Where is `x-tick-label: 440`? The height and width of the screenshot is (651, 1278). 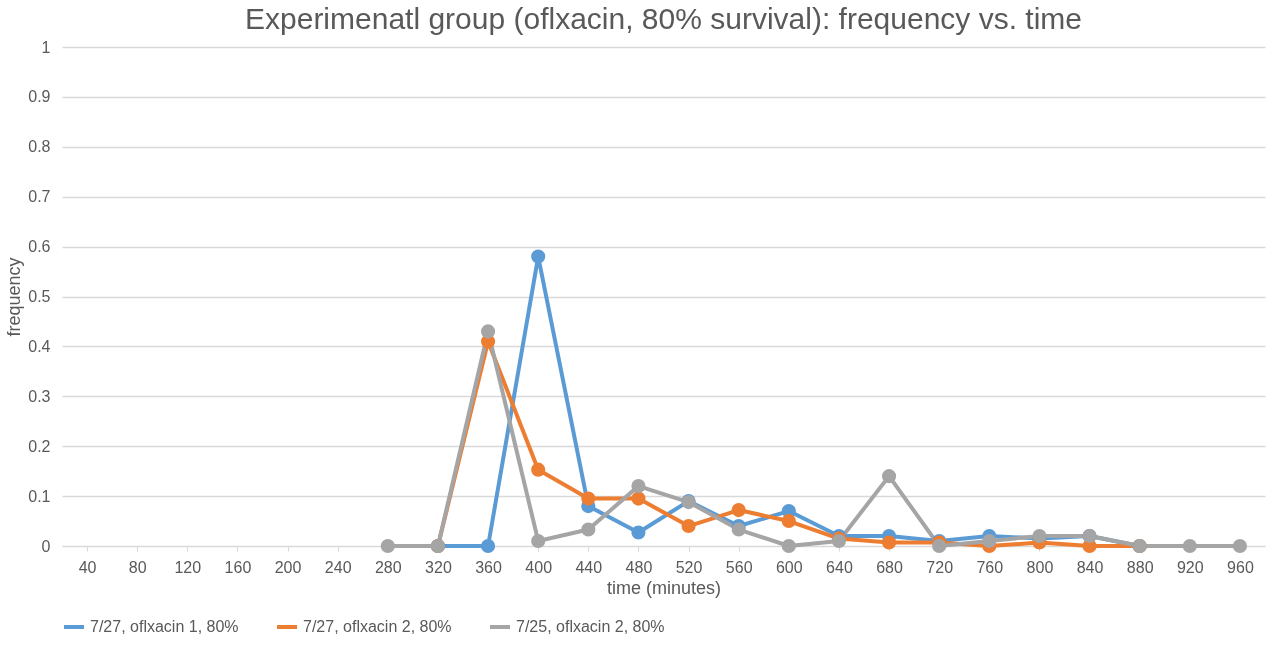 x-tick-label: 440 is located at coordinates (589, 567).